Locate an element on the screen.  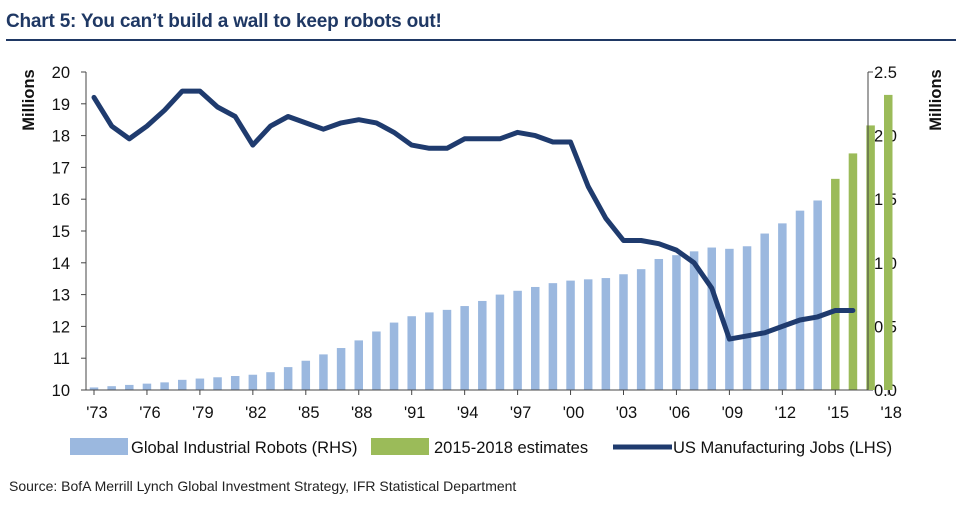
left-tick-label: 18 is located at coordinates (61, 137).